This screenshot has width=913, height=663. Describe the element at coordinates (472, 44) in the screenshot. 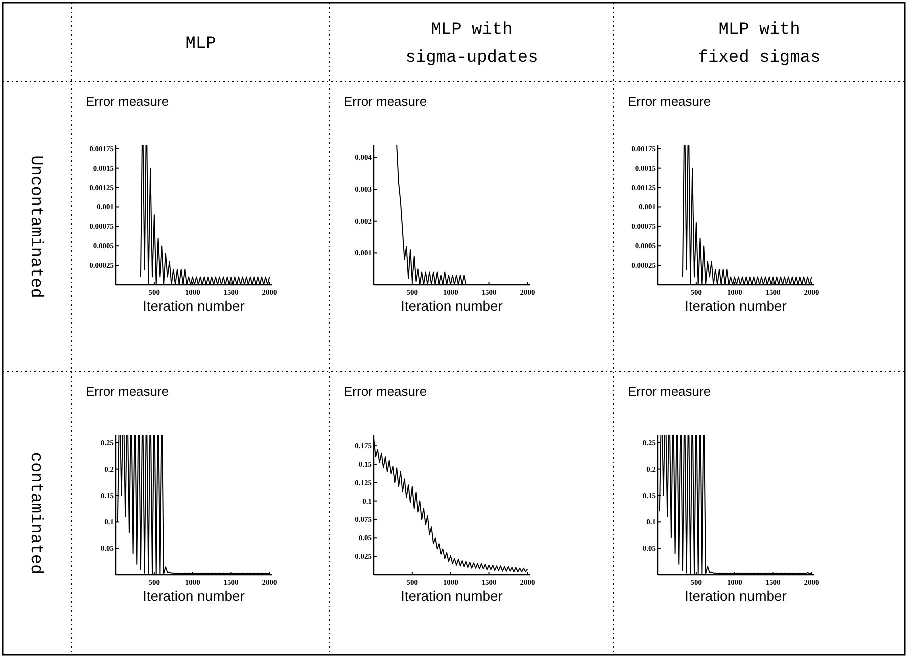

I see `text: MLP with sigma-updates` at that location.